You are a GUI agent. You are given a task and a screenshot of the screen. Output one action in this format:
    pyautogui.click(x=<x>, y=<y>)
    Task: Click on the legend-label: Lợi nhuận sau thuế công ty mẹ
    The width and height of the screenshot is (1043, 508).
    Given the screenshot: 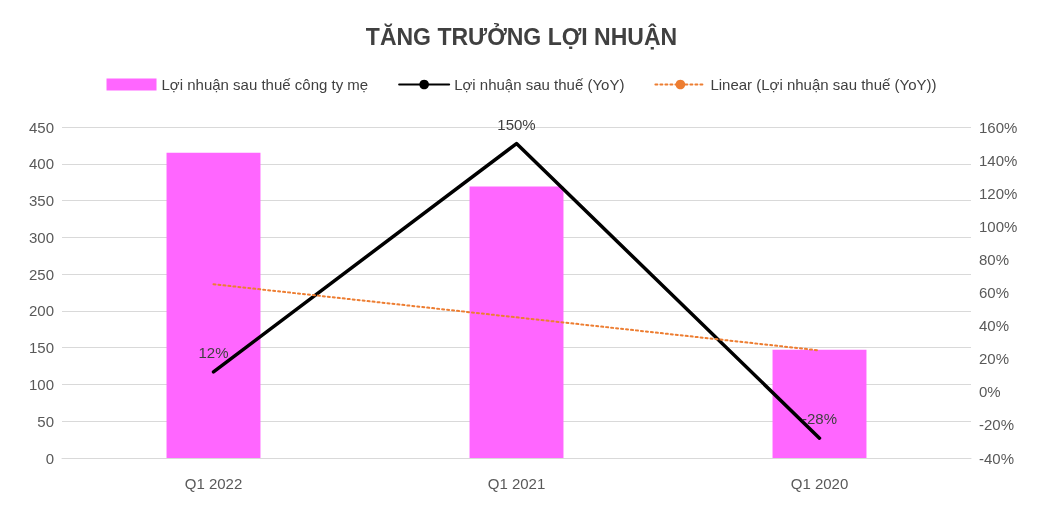 What is the action you would take?
    pyautogui.click(x=265, y=84)
    